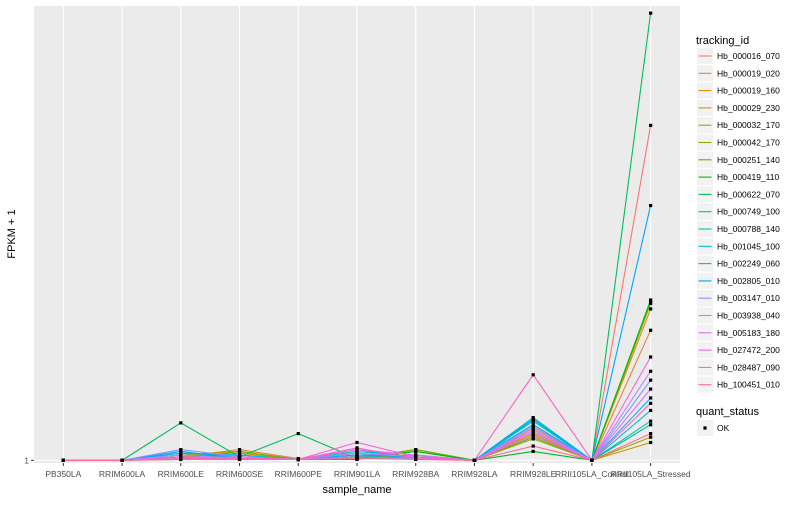 The width and height of the screenshot is (800, 505). I want to click on x-tick-label: RRIM928LA, so click(474, 474).